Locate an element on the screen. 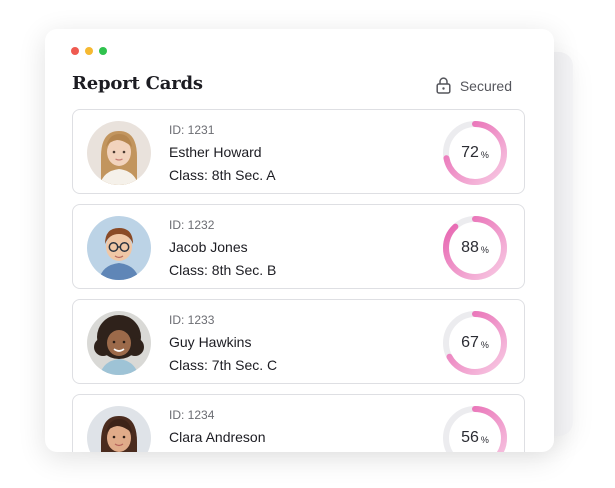 The width and height of the screenshot is (615, 488). page-title: Report Cards is located at coordinates (137, 83).